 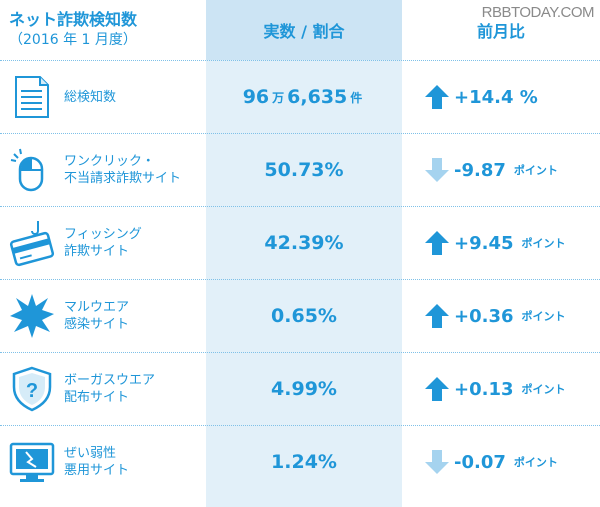 What do you see at coordinates (484, 243) in the screenshot?
I see `change-value: +9.45` at bounding box center [484, 243].